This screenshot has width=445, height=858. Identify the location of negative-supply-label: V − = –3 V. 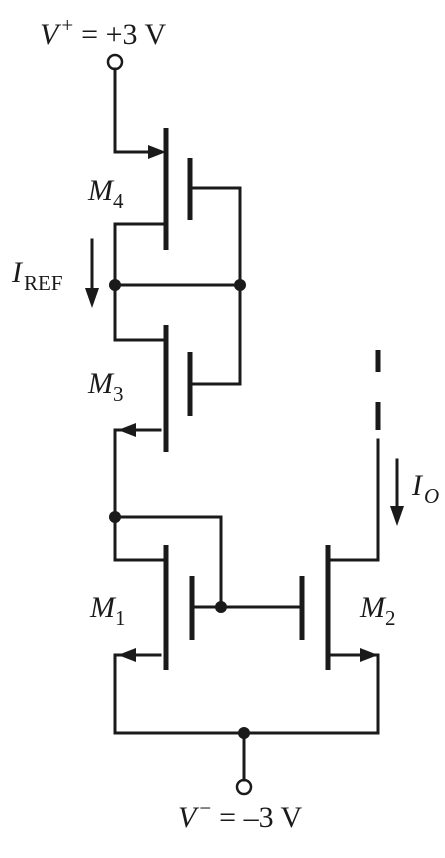
(240, 815).